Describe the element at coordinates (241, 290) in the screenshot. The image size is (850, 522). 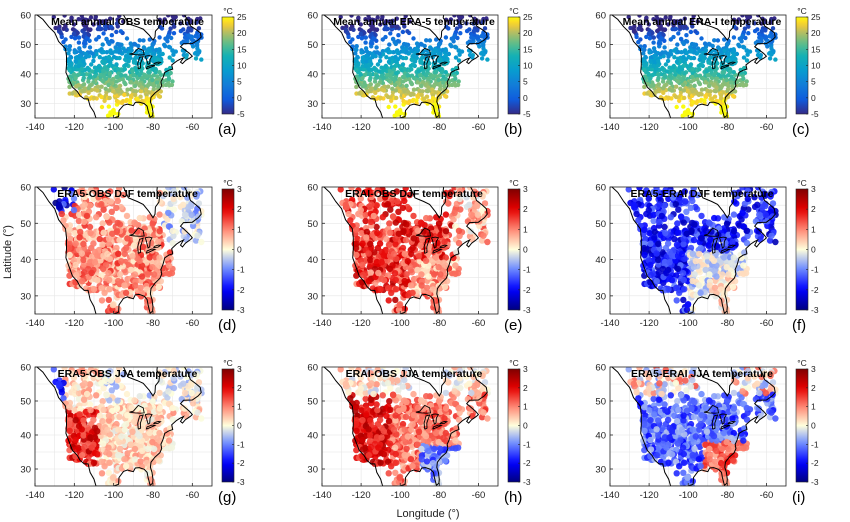
I see `colorbar-tick-label: -2` at that location.